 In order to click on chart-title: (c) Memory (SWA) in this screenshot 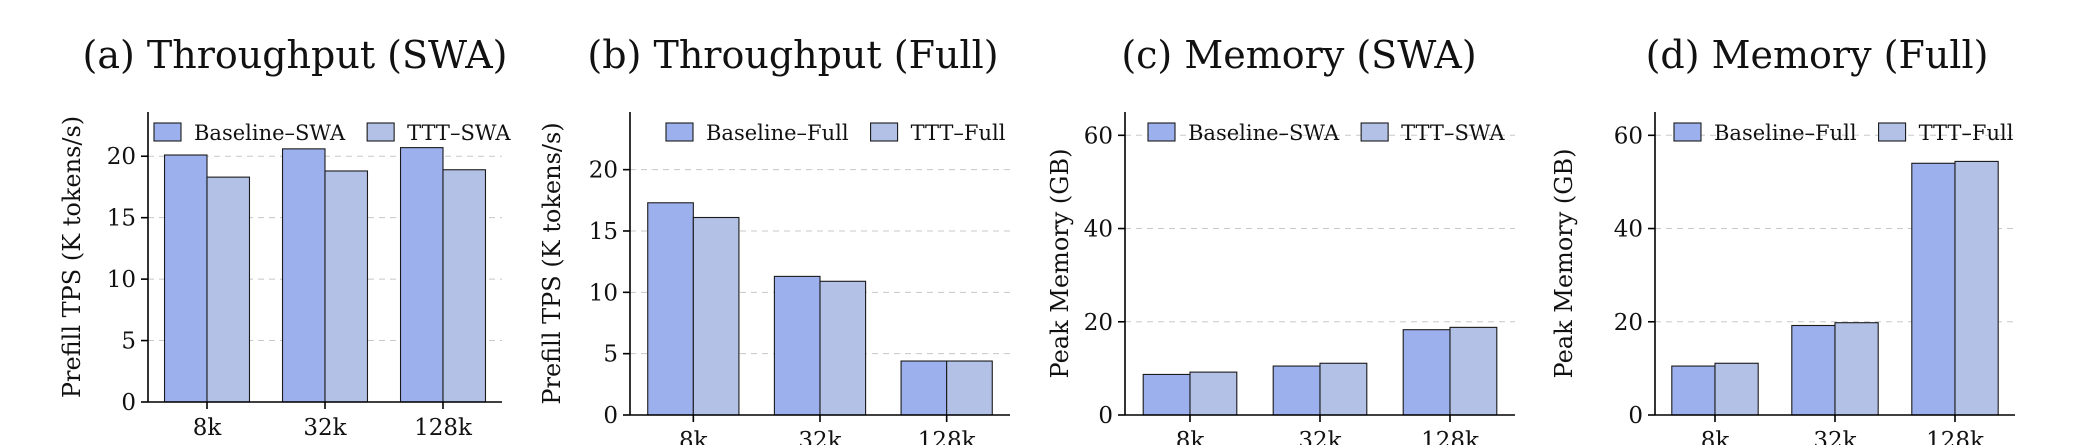, I will do `click(1298, 55)`.